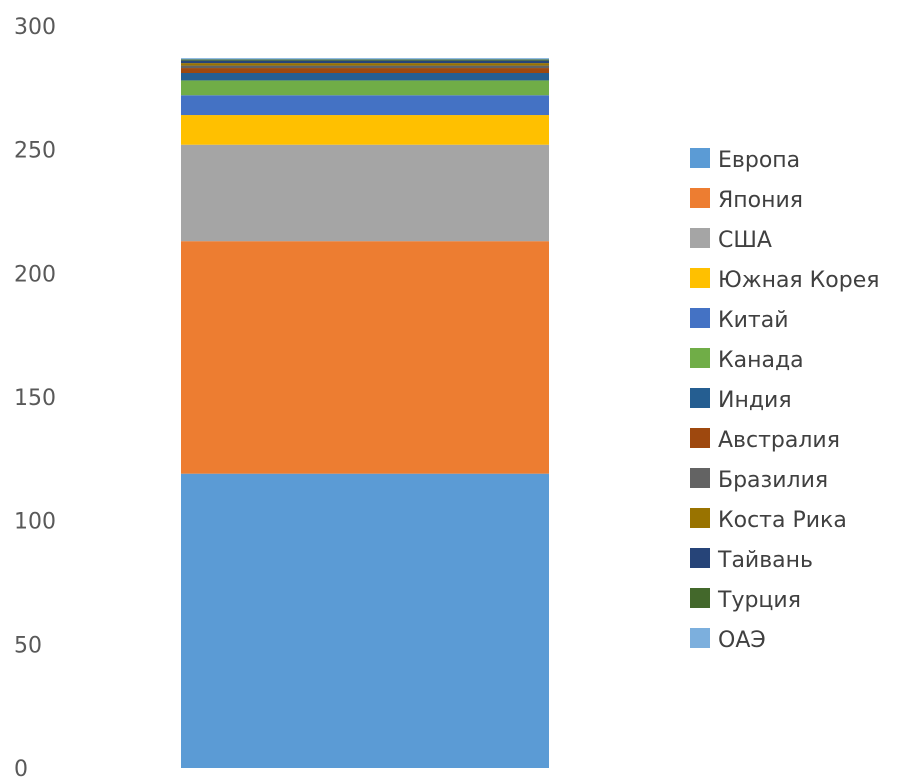 Image resolution: width=913 pixels, height=783 pixels. What do you see at coordinates (798, 280) in the screenshot?
I see `legend-label: Южная Корея` at bounding box center [798, 280].